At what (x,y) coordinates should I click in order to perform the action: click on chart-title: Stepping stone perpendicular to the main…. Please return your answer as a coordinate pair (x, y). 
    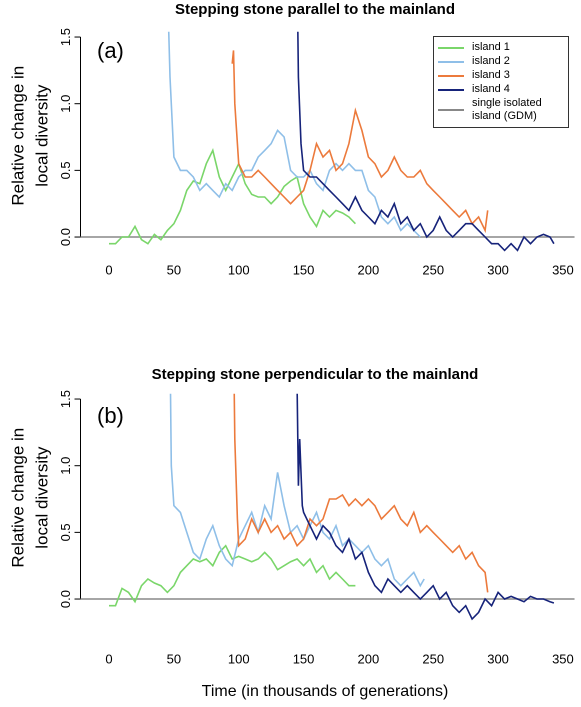
    Looking at the image, I should click on (315, 374).